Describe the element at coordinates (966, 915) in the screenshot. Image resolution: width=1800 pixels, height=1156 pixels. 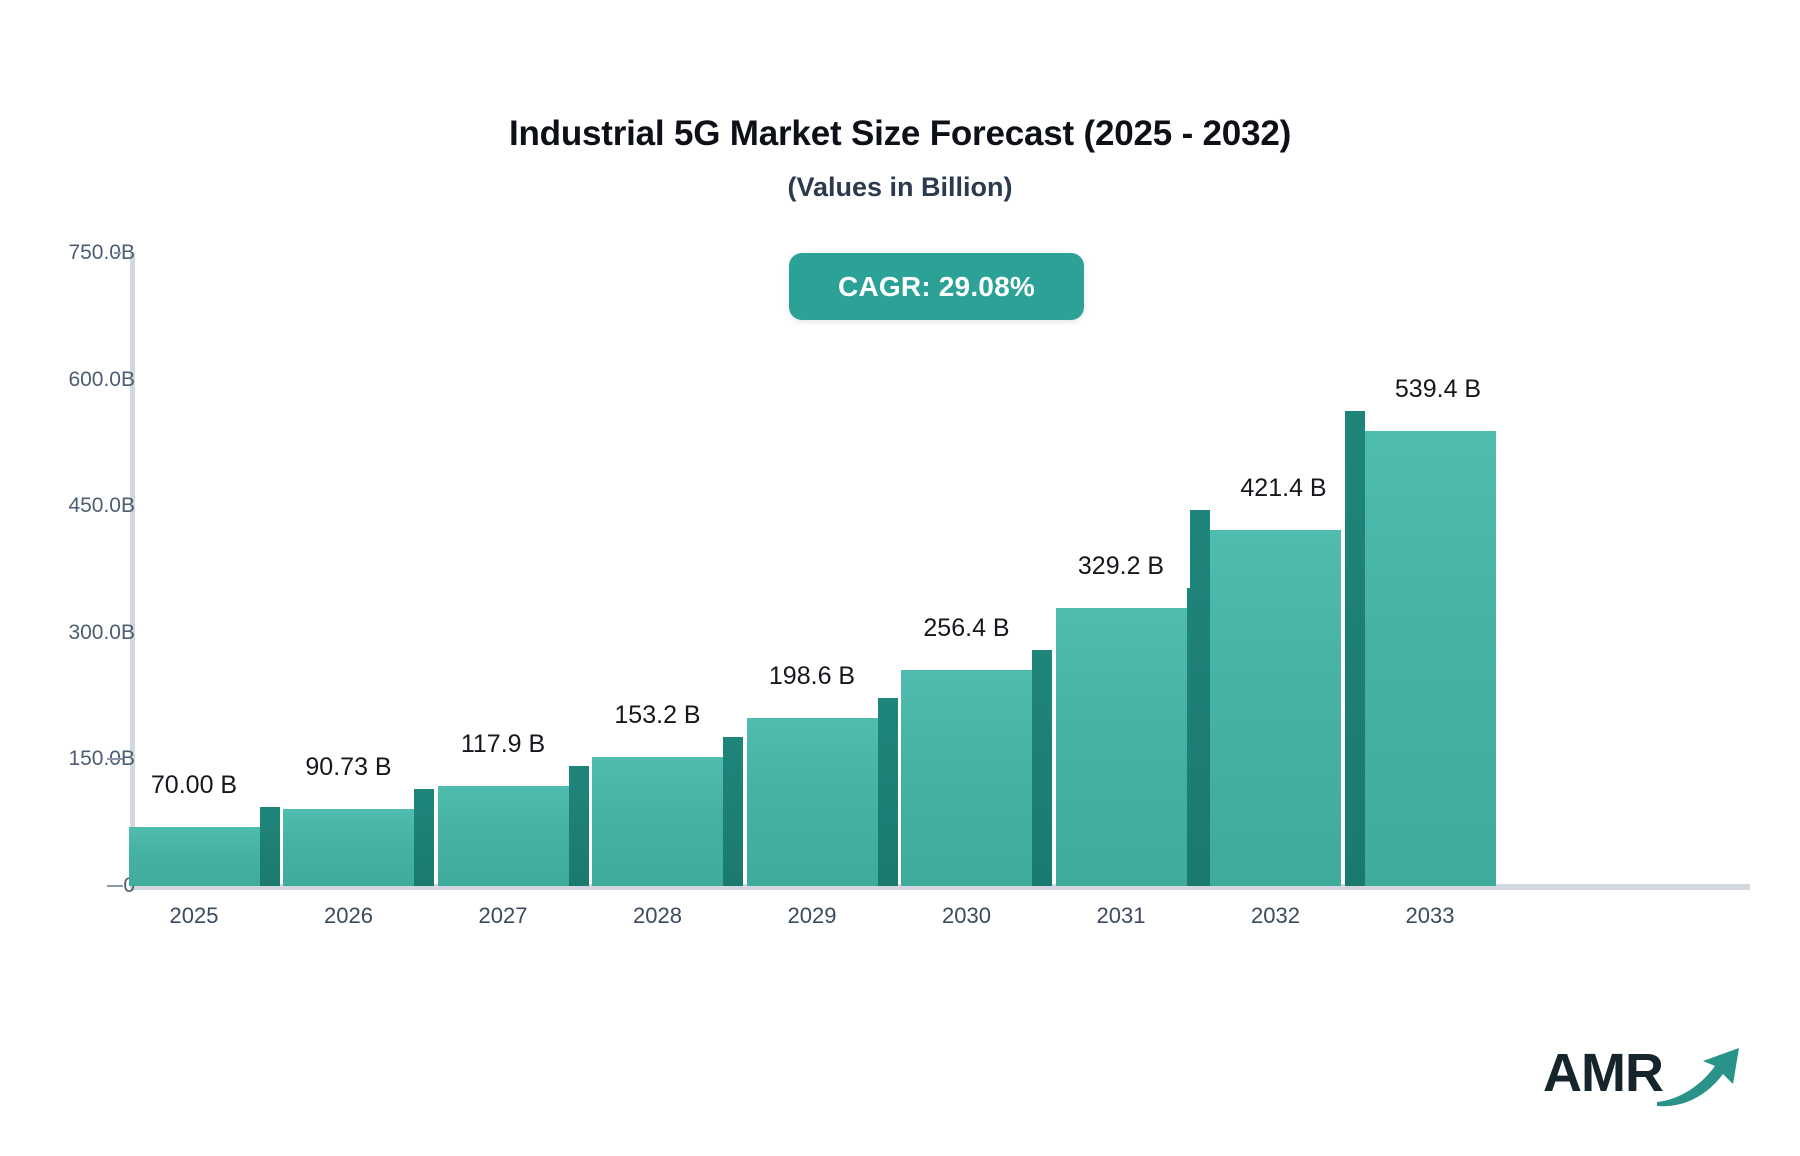
I see `x-axis-tick-label: 2030` at that location.